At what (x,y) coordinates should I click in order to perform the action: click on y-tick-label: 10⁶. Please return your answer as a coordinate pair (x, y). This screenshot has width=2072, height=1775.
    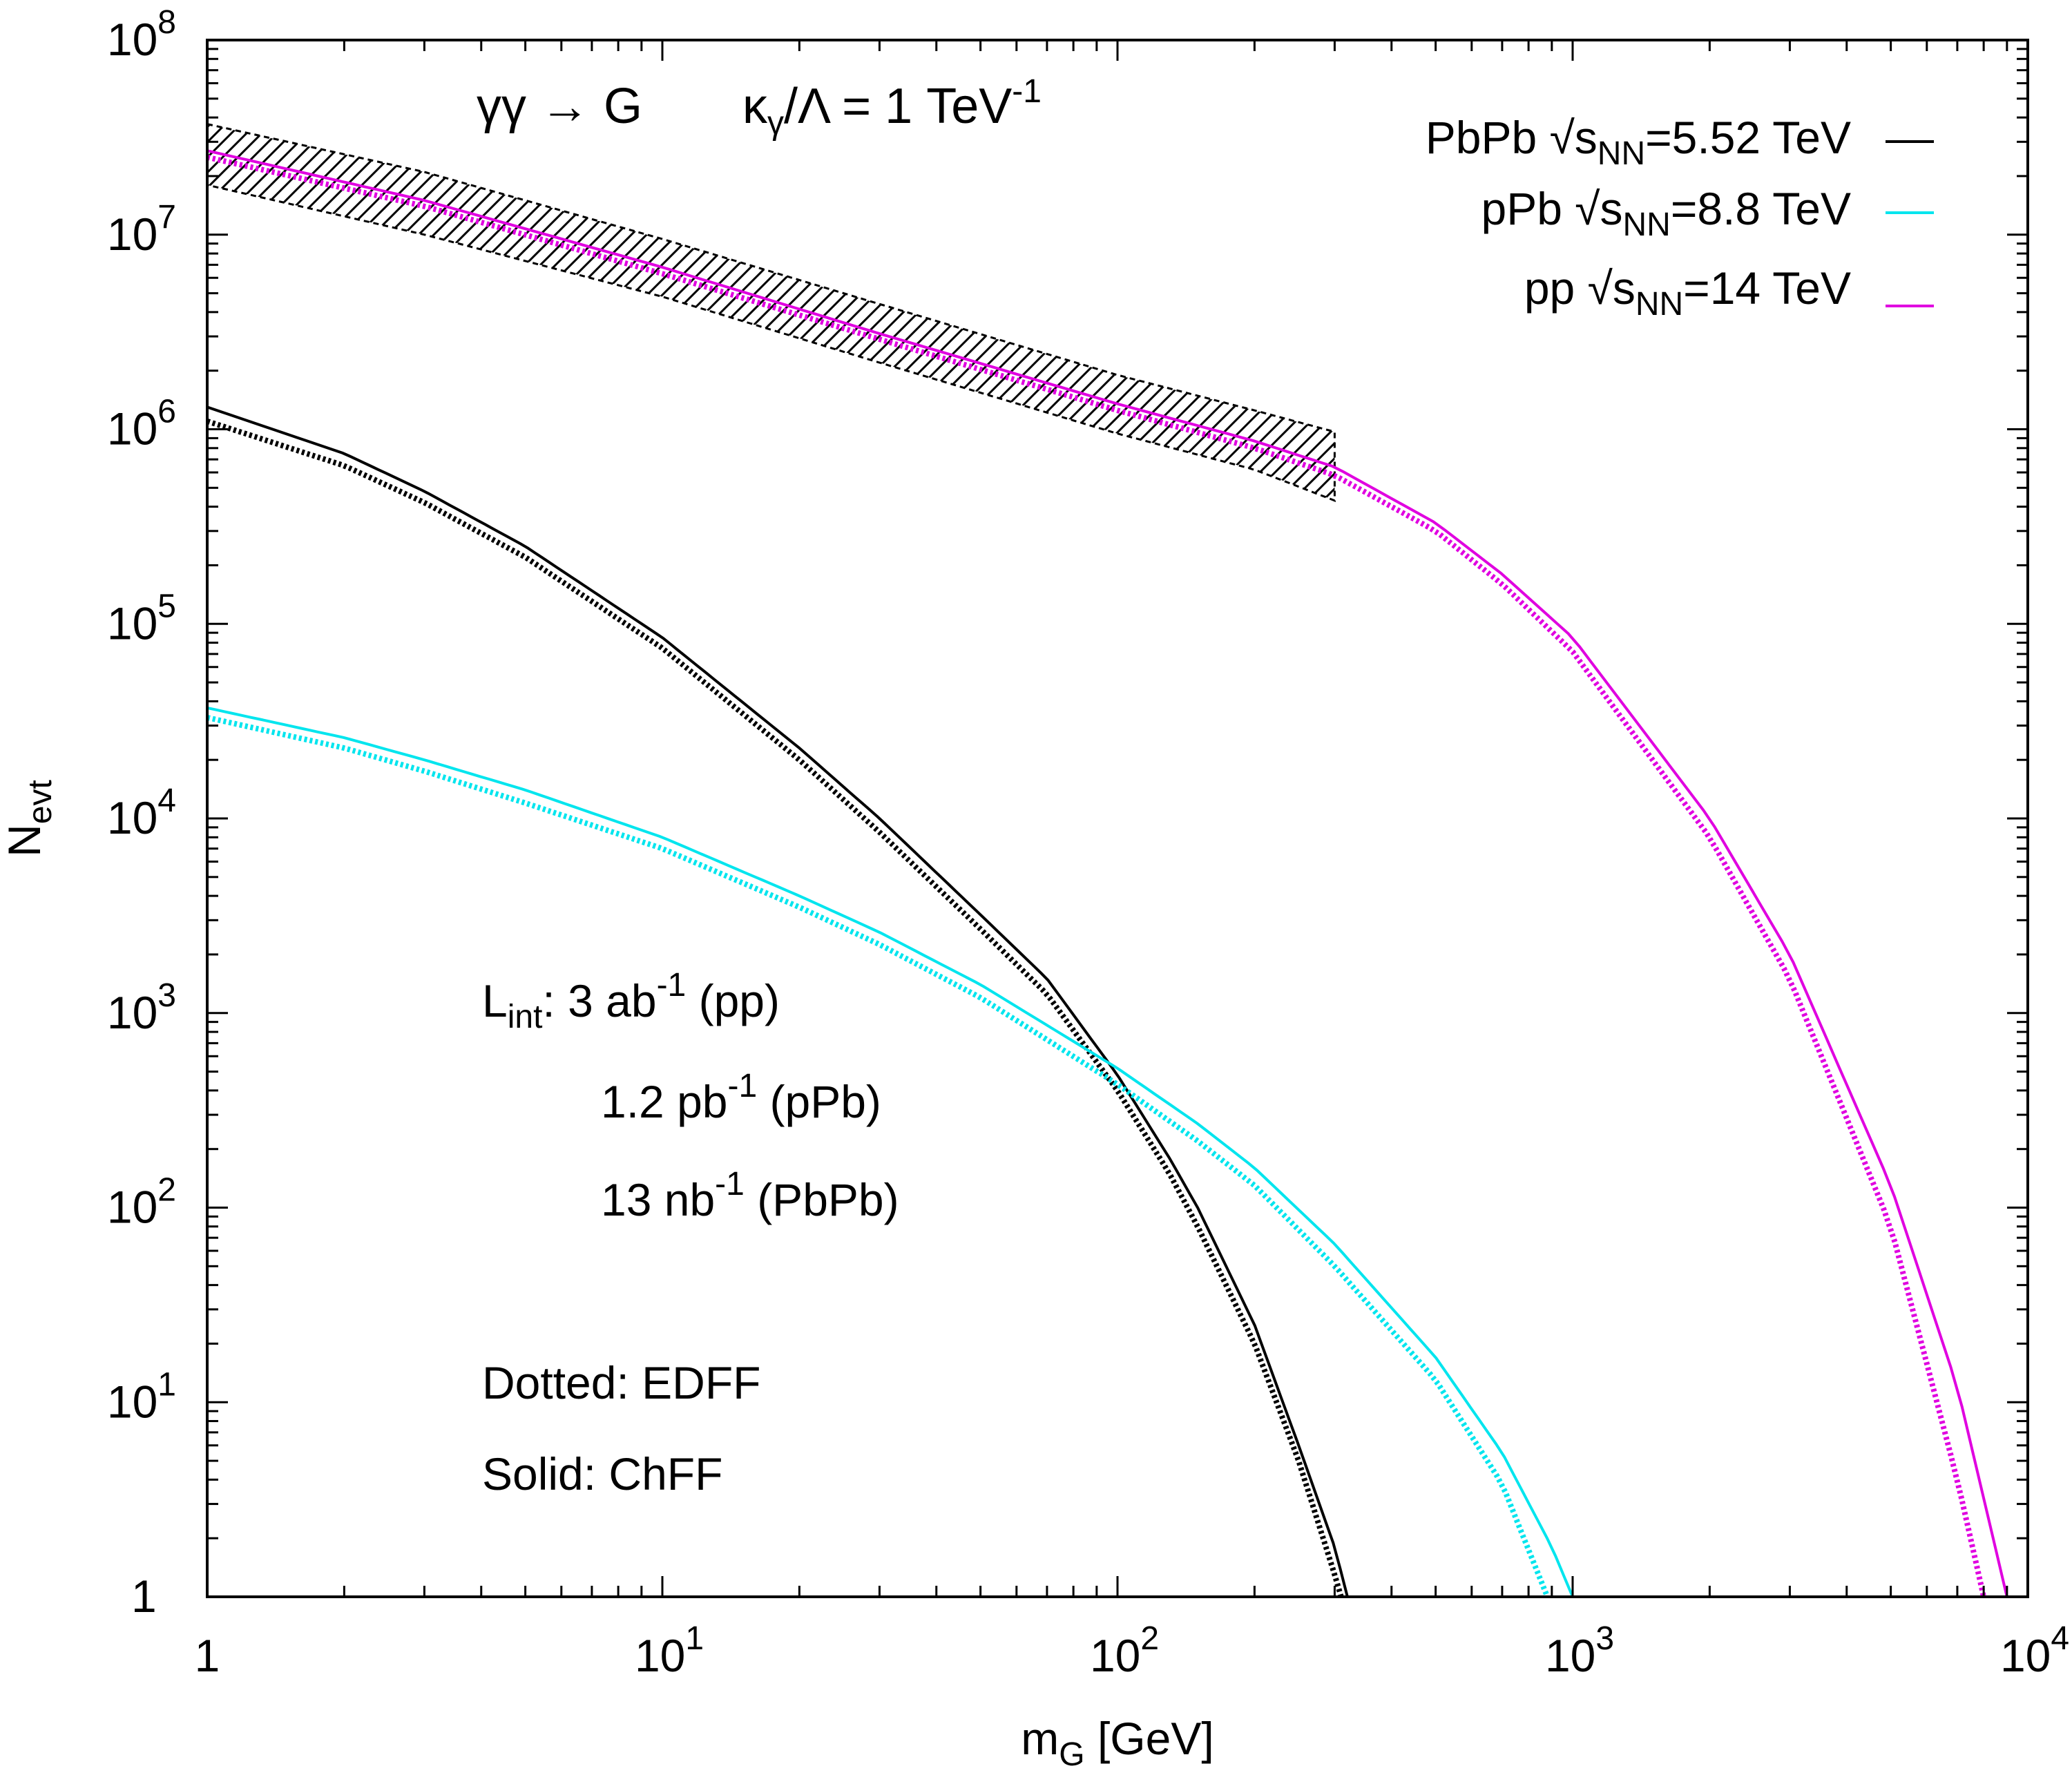
    Looking at the image, I should click on (141, 424).